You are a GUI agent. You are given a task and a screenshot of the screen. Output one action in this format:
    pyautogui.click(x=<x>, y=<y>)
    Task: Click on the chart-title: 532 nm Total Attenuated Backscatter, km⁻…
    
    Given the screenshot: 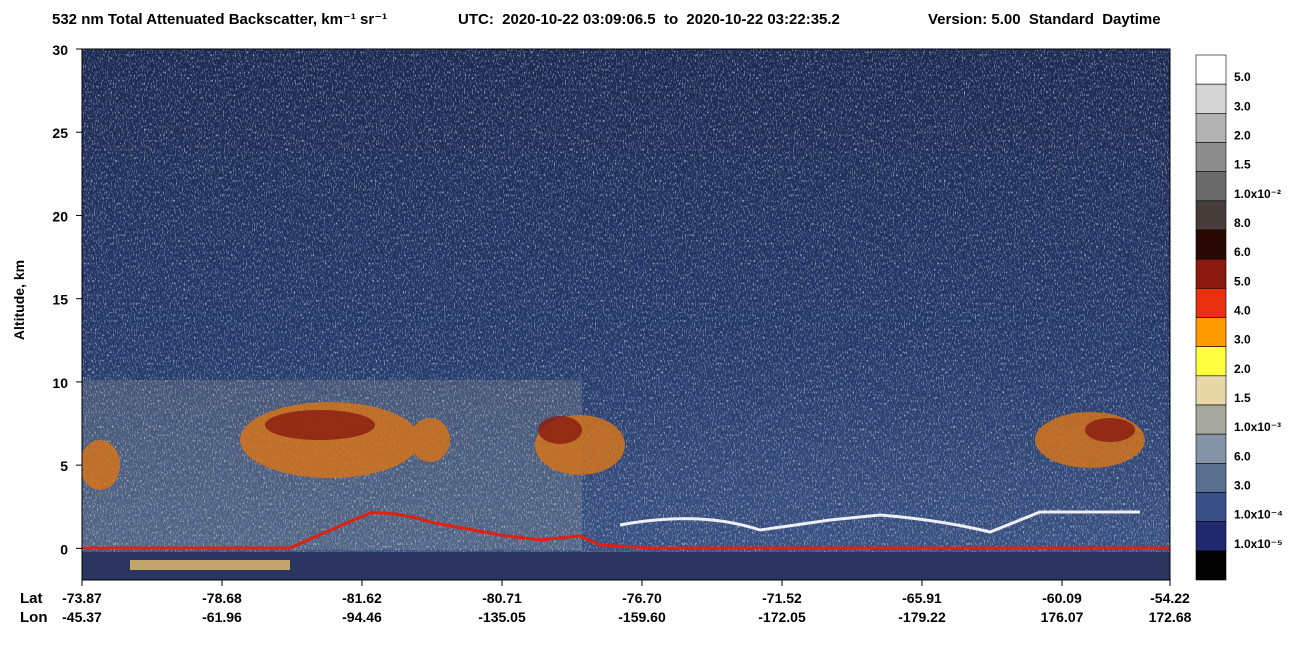 What is the action you would take?
    pyautogui.click(x=219, y=19)
    